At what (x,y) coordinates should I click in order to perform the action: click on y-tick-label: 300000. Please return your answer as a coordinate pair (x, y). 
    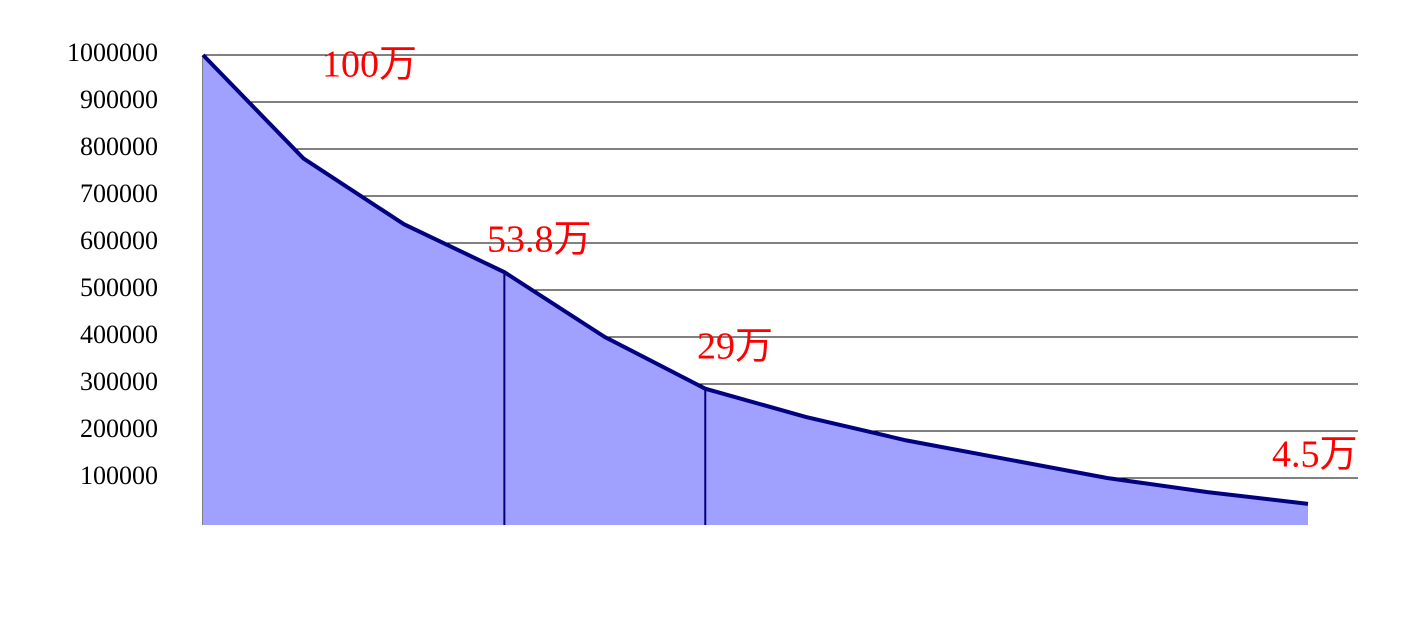
    Looking at the image, I should click on (119, 381).